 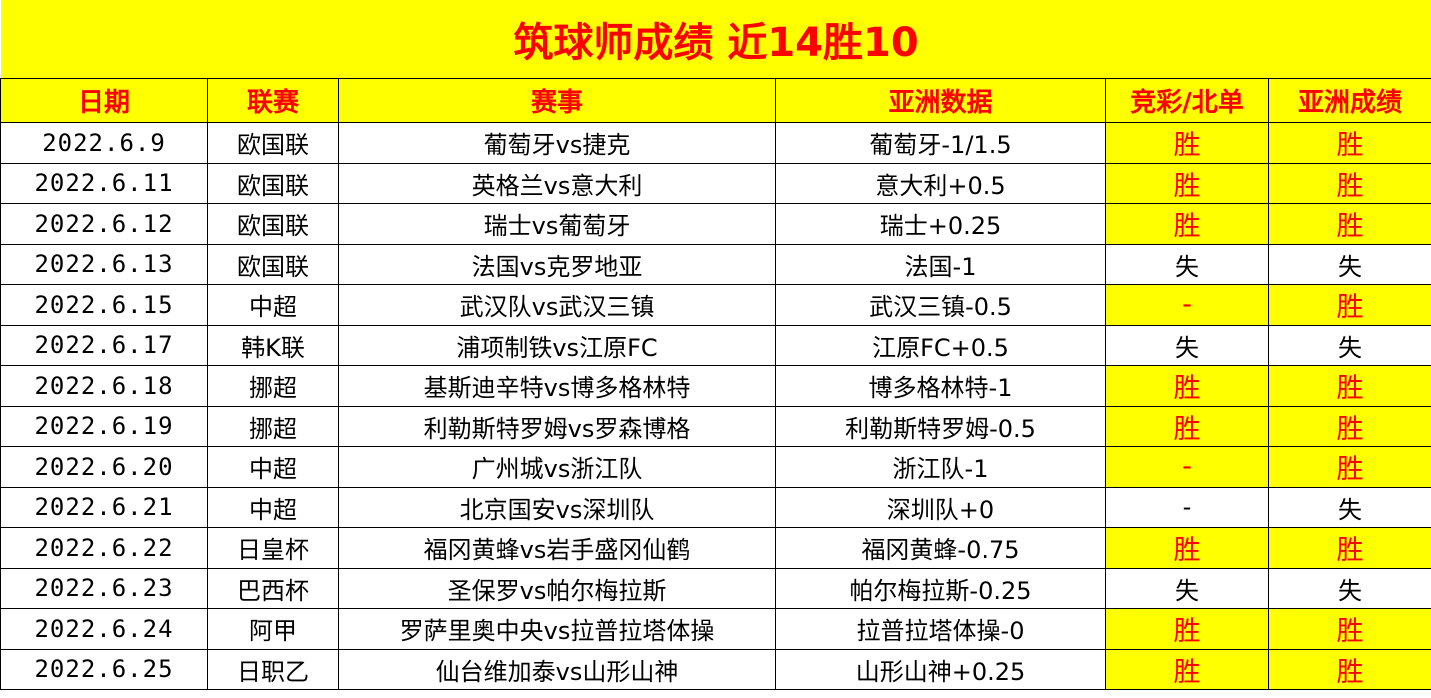 What do you see at coordinates (104, 507) in the screenshot?
I see `date-cell: 2022.6.21` at bounding box center [104, 507].